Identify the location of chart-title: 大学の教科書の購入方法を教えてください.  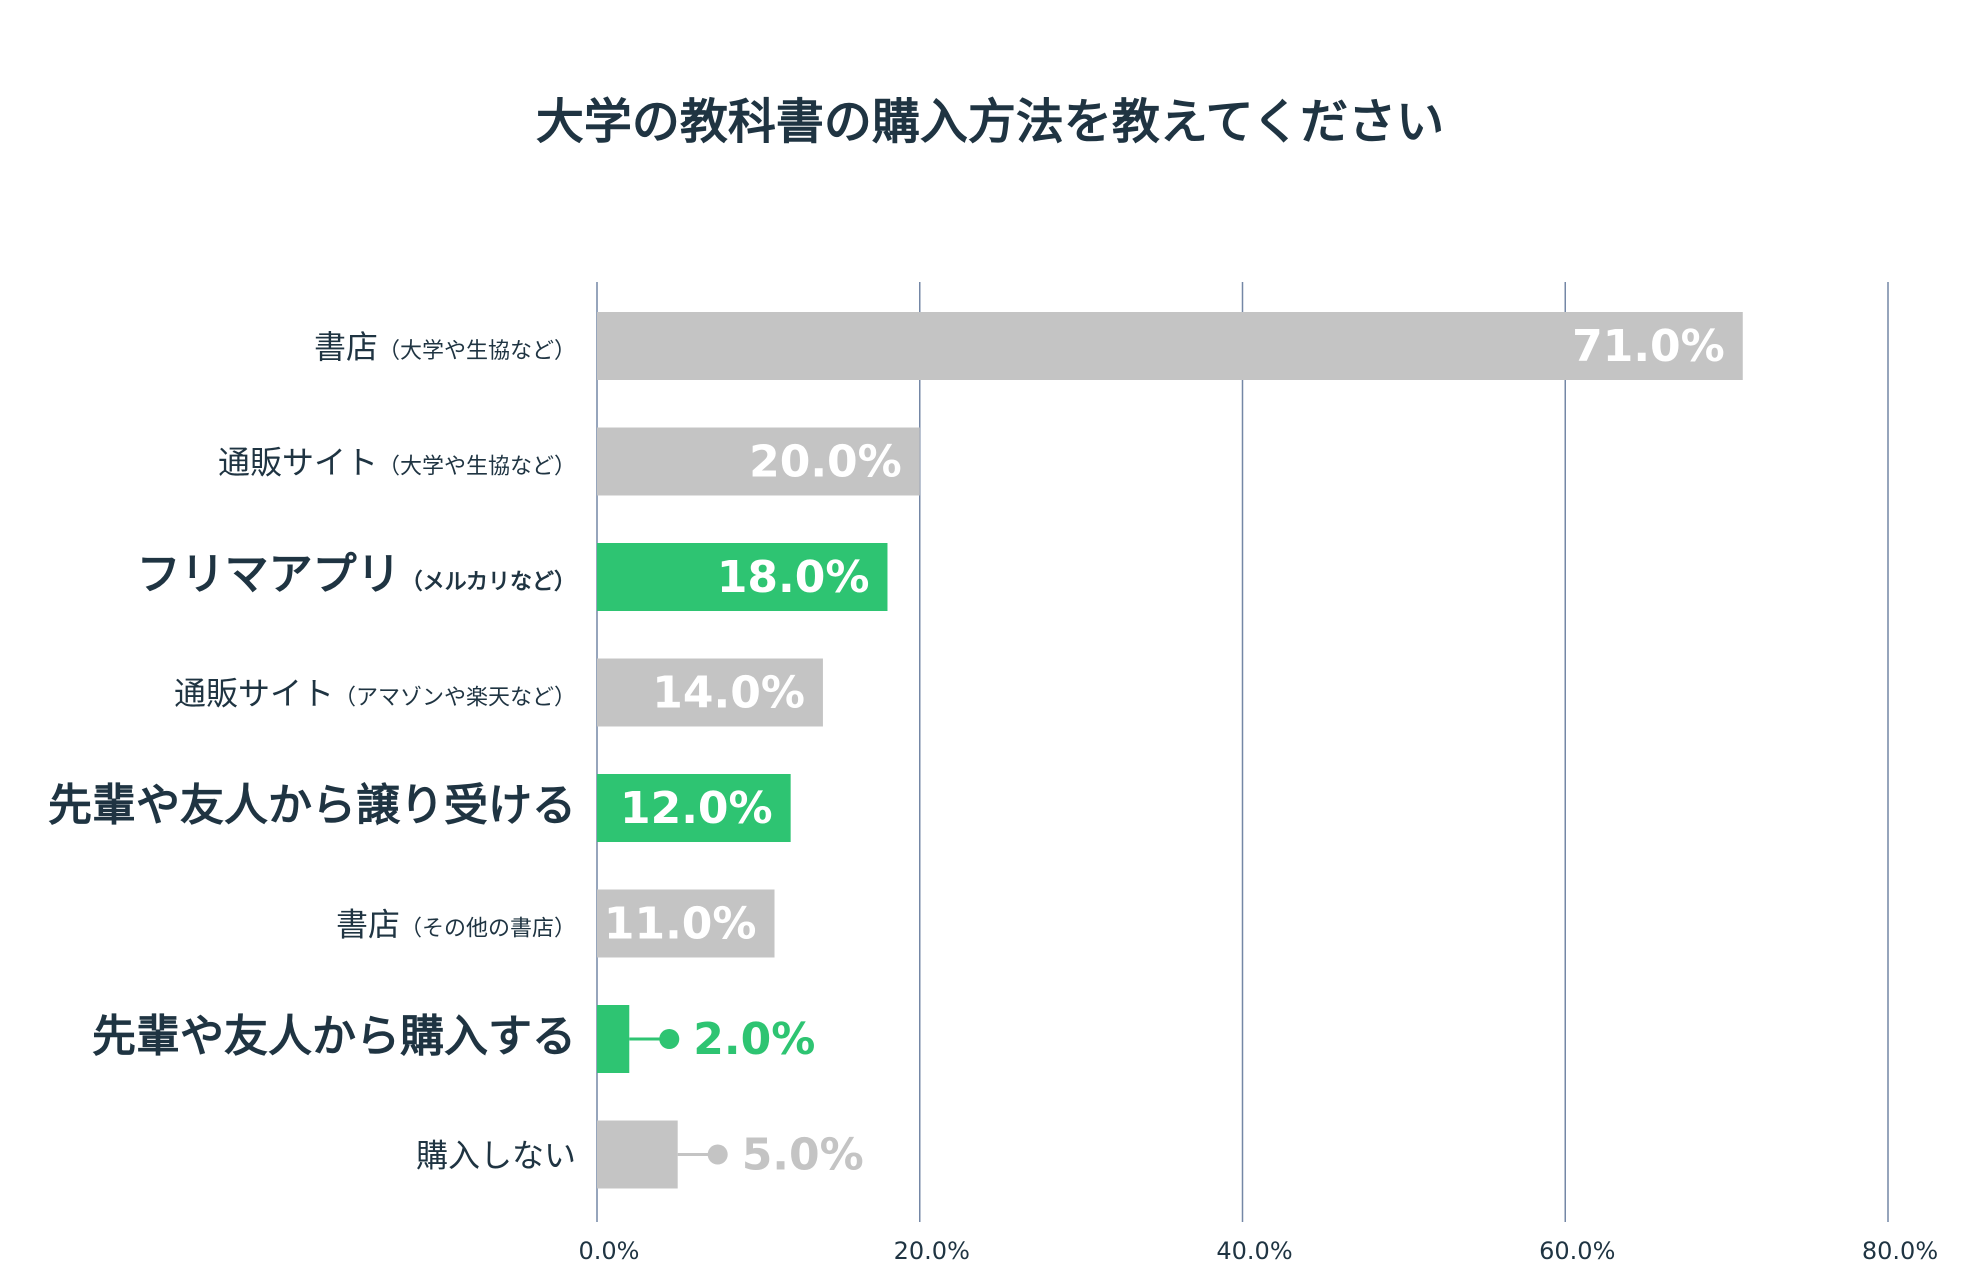
(990, 122).